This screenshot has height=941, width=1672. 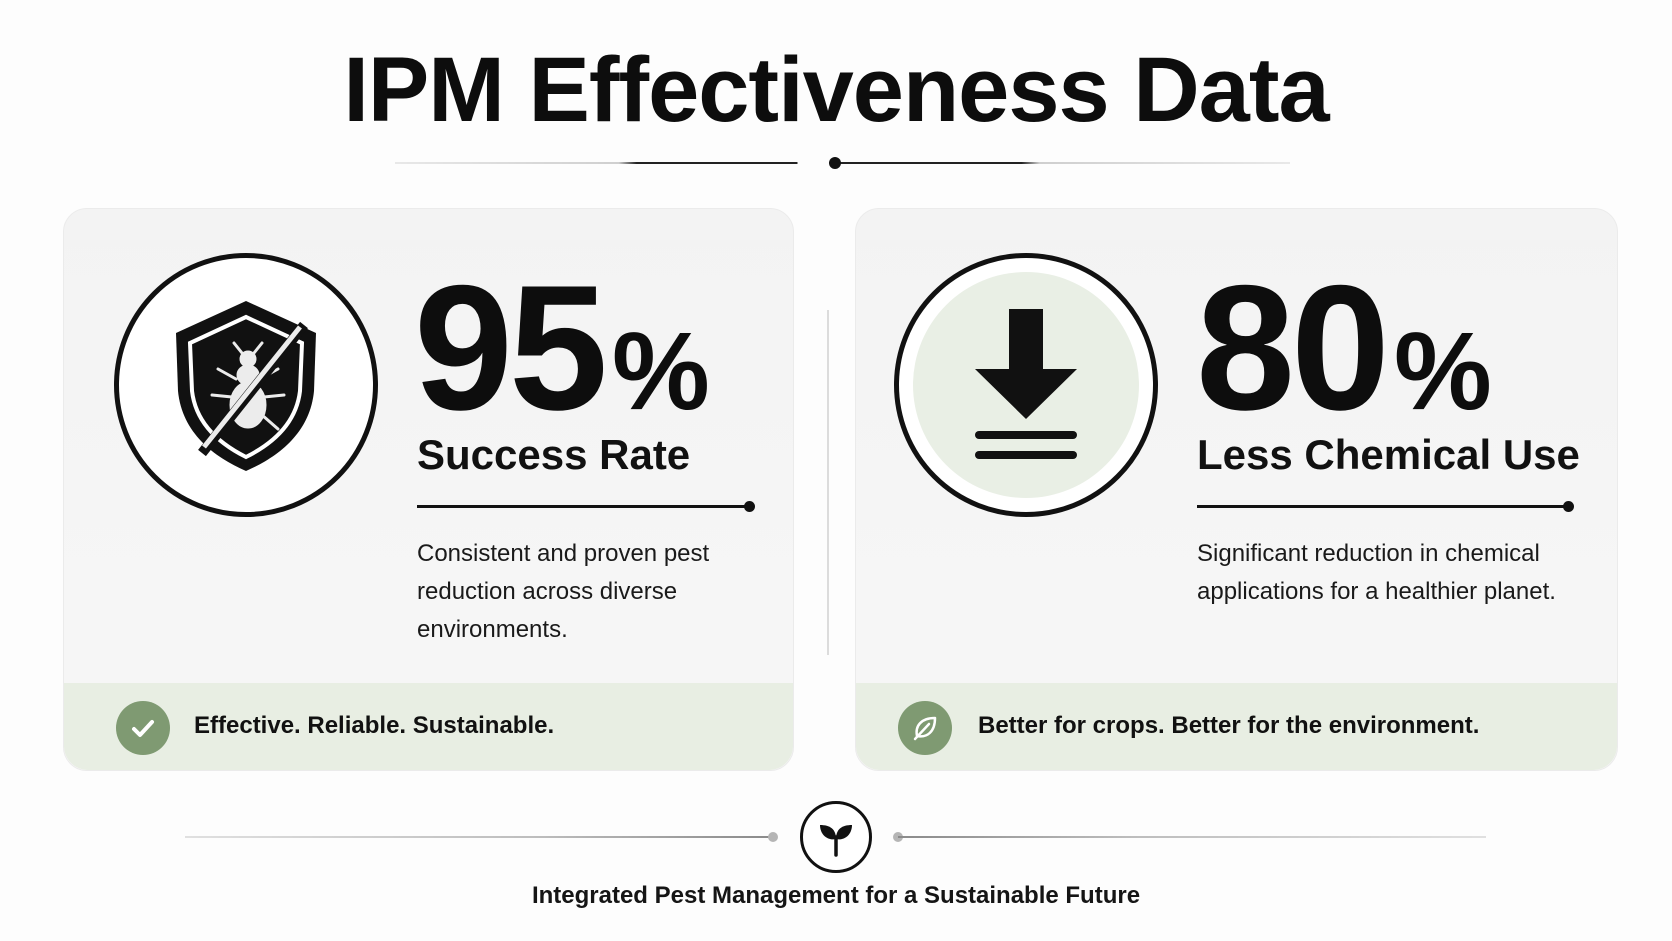 What do you see at coordinates (1388, 454) in the screenshot?
I see `stat-label: Less Chemical Use` at bounding box center [1388, 454].